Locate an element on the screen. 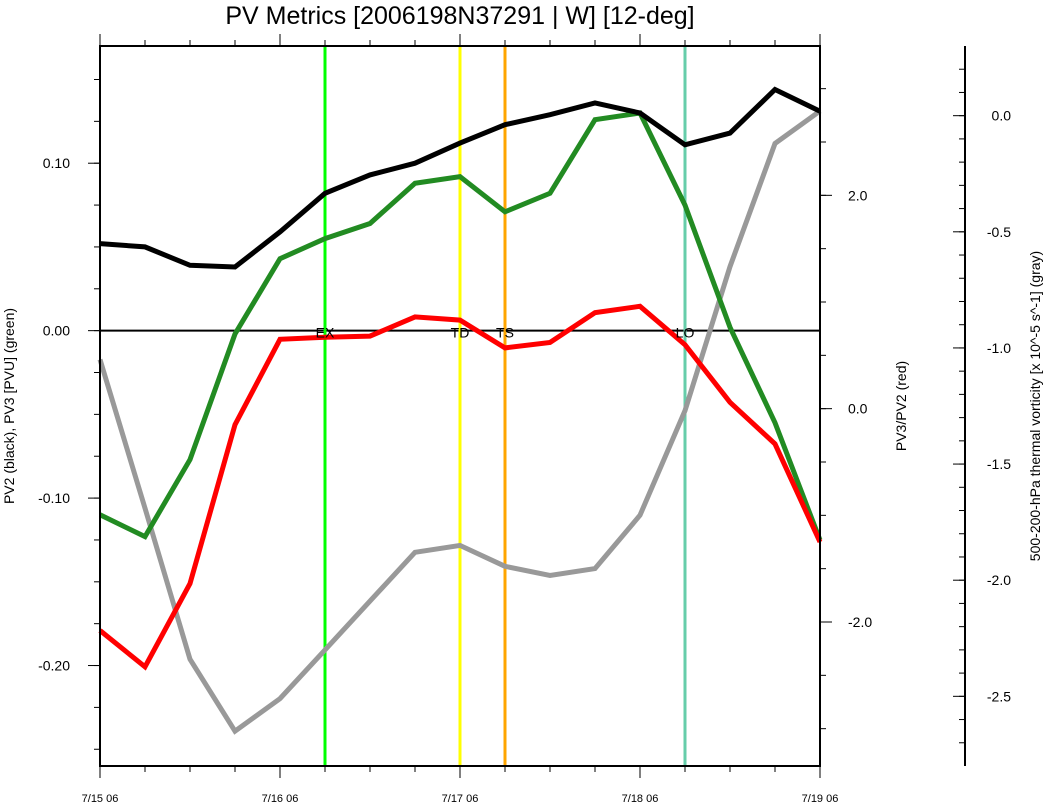 The height and width of the screenshot is (805, 1045). x-tick-label: 7/15 06 is located at coordinates (100, 799).